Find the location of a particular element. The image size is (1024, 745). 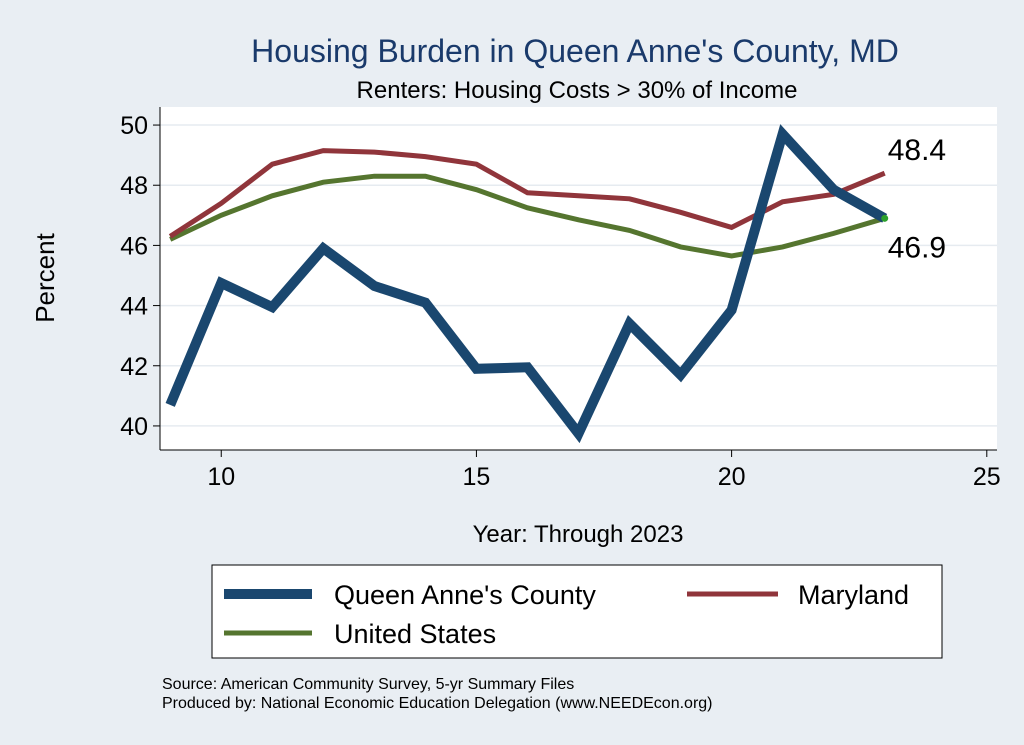

y-axis-title: Percent is located at coordinates (45, 277).